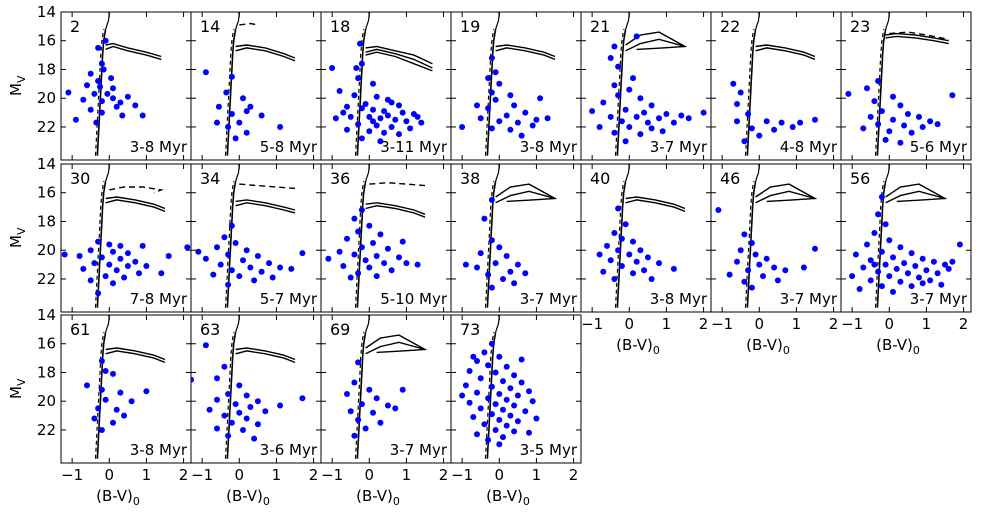 The height and width of the screenshot is (525, 1000). What do you see at coordinates (722, 324) in the screenshot?
I see `x-tick-label: −1` at bounding box center [722, 324].